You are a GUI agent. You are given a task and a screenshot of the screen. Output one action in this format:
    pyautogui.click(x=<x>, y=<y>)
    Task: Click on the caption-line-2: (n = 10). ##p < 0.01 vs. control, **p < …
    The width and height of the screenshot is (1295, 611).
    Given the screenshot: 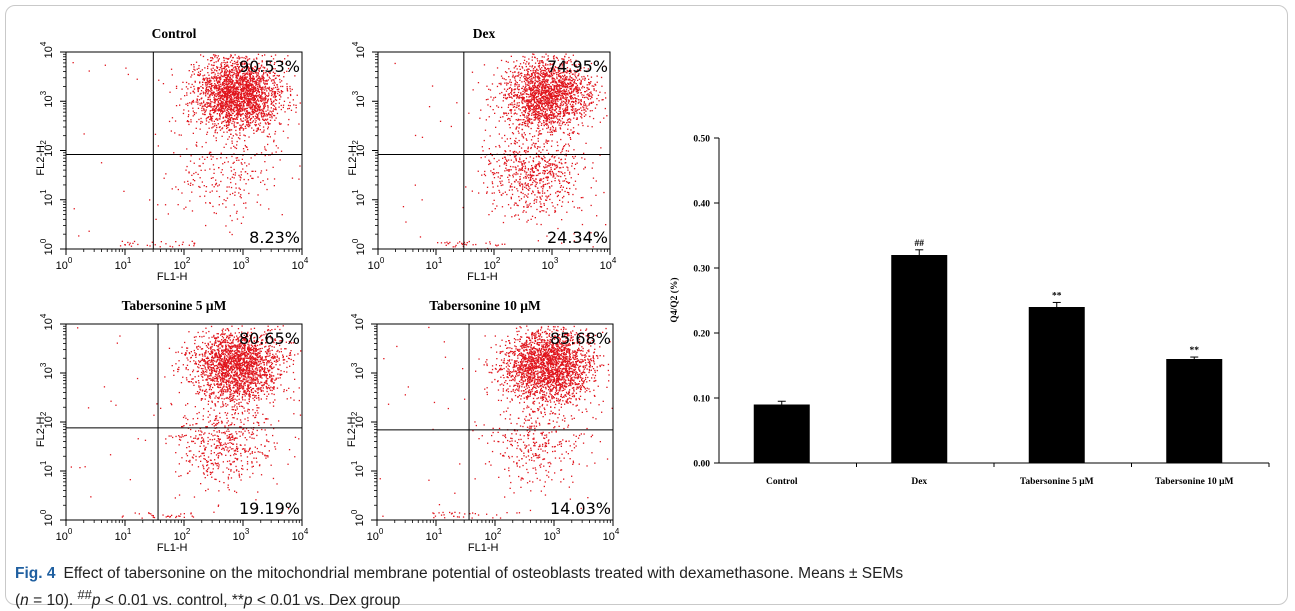 What is the action you would take?
    pyautogui.click(x=647, y=597)
    